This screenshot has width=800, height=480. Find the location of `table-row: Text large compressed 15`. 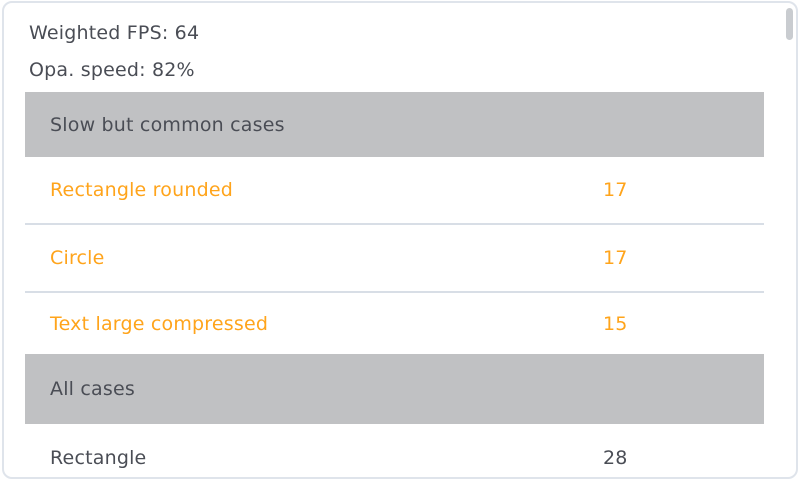

table-row: Text large compressed 15 is located at coordinates (394, 323).